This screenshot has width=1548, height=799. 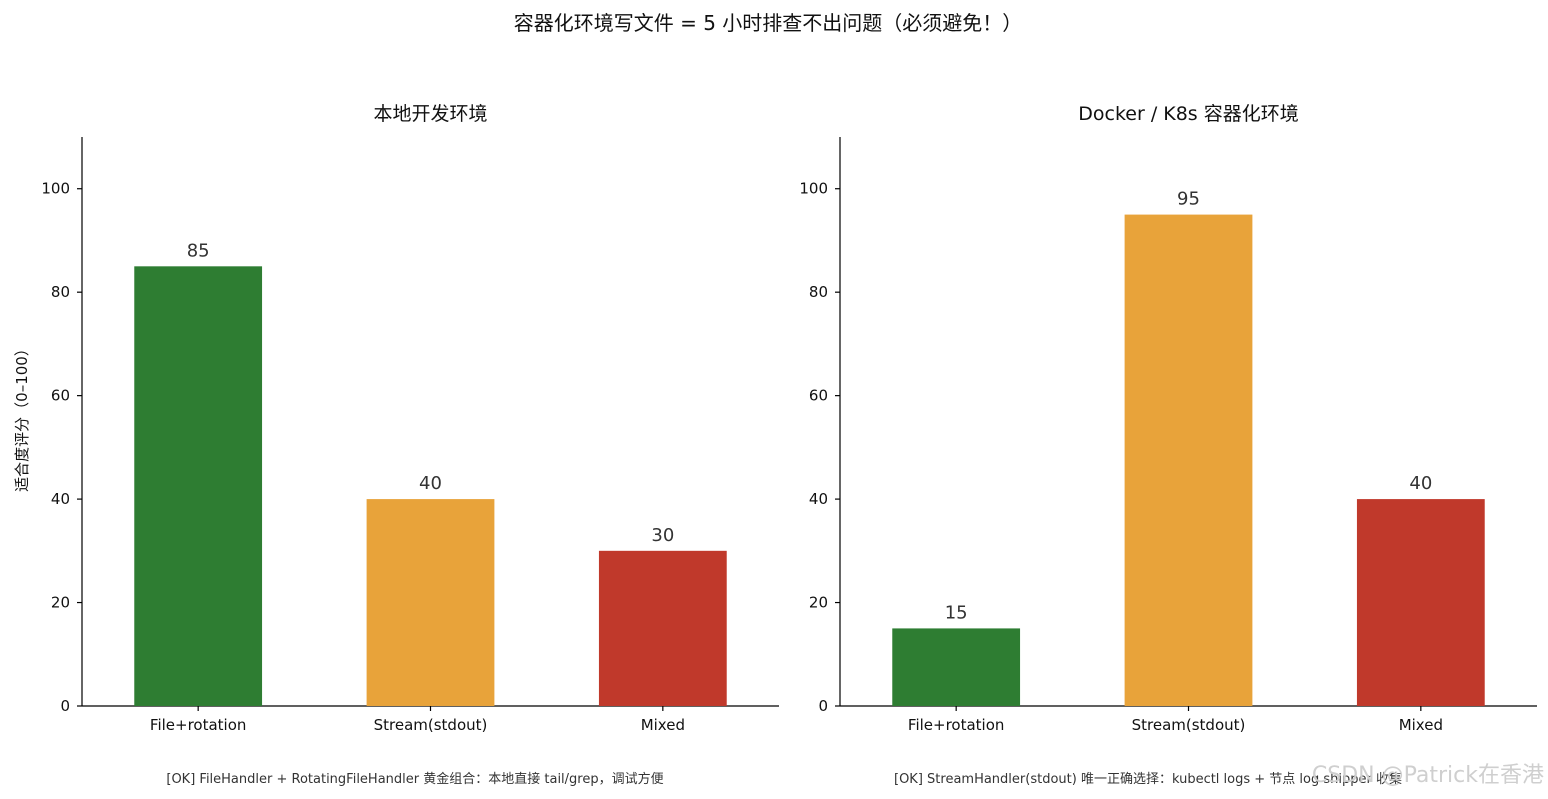 What do you see at coordinates (198, 250) in the screenshot?
I see `bar-value-label: 85` at bounding box center [198, 250].